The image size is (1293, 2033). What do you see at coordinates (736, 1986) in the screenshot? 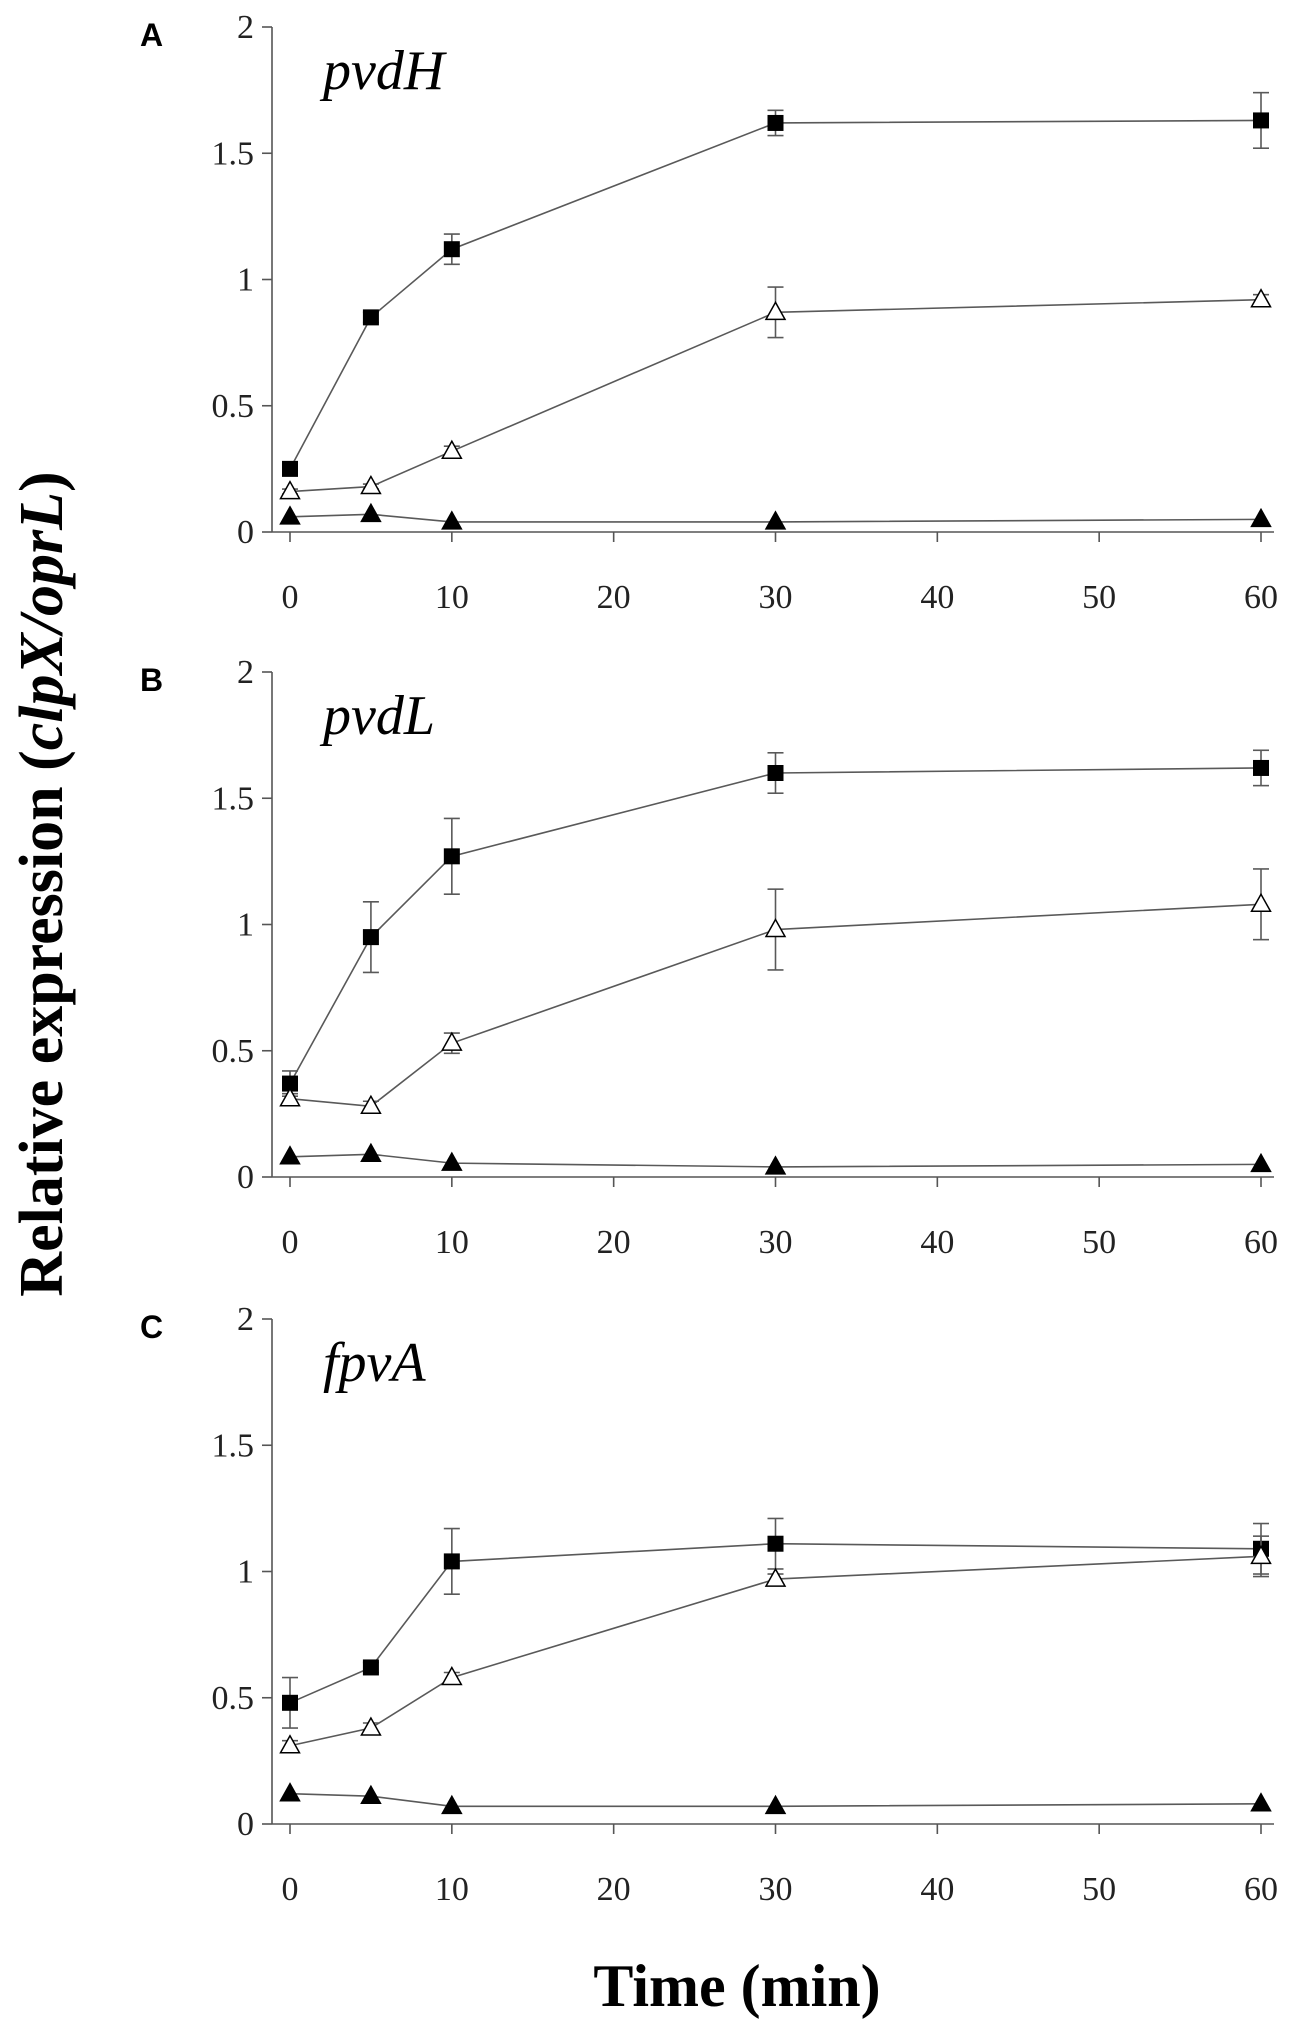
I see `x-axis-title: Time (min)` at bounding box center [736, 1986].